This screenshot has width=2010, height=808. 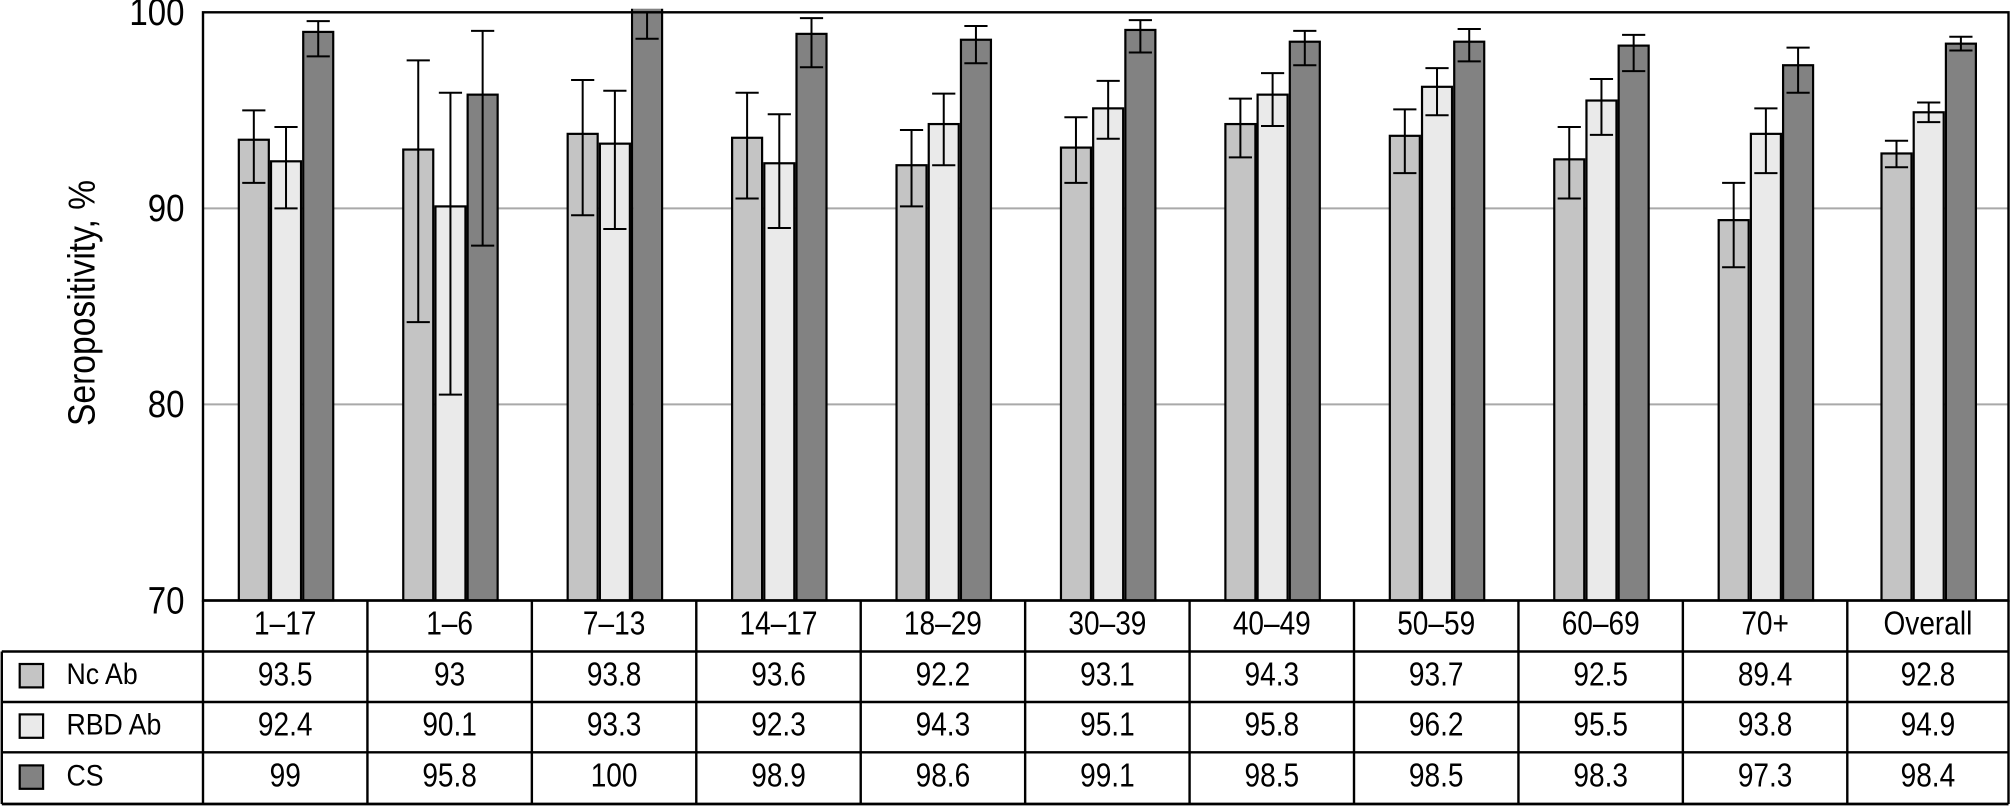 I want to click on svg-text: 90, so click(x=166, y=208).